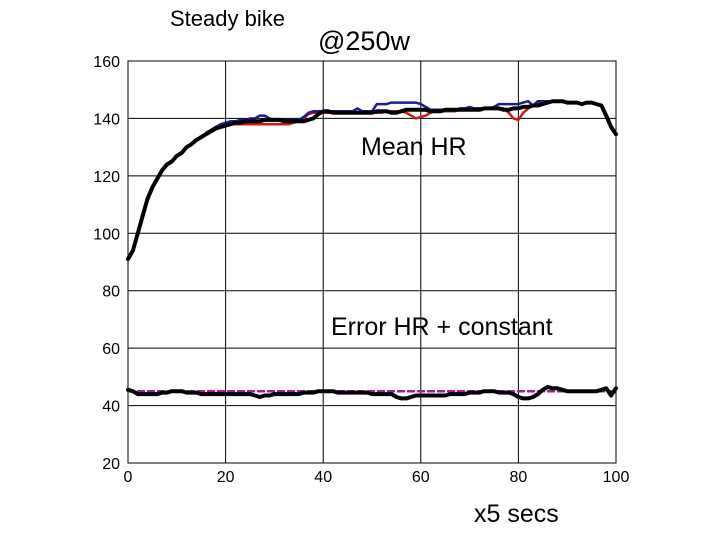  I want to click on mean-hr-line-blue, so click(376, 117).